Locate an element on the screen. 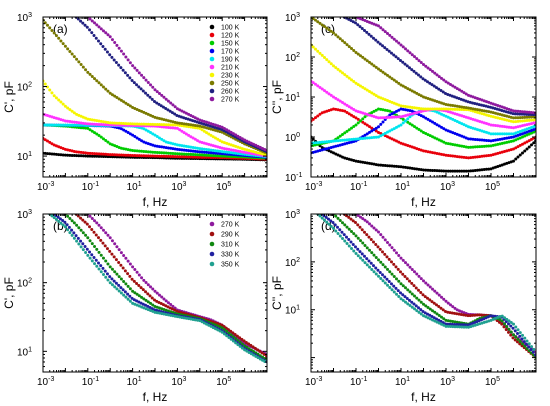 The height and width of the screenshot is (406, 550). legend-marker is located at coordinates (212, 27).